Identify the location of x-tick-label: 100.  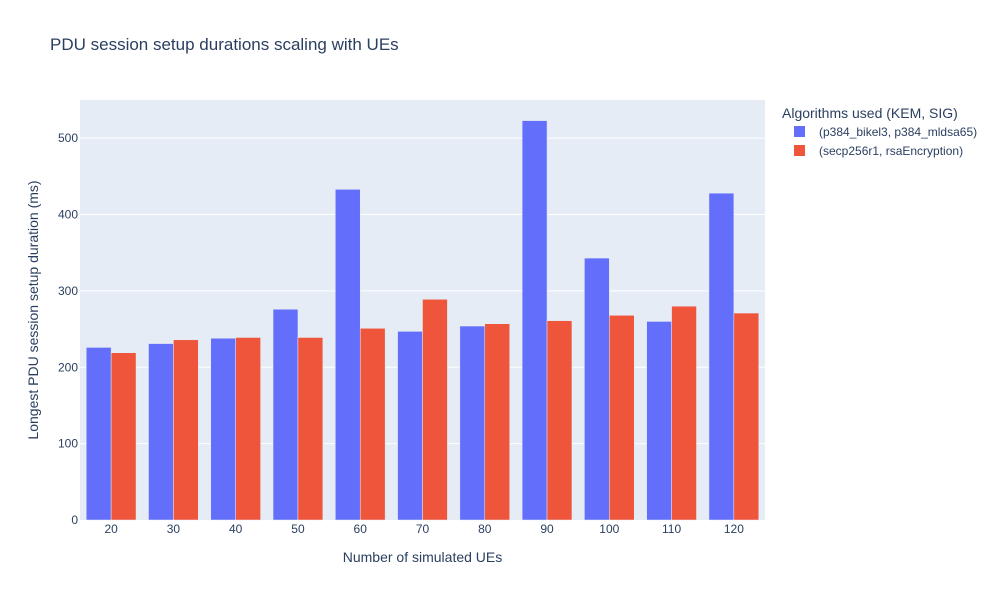
(609, 529).